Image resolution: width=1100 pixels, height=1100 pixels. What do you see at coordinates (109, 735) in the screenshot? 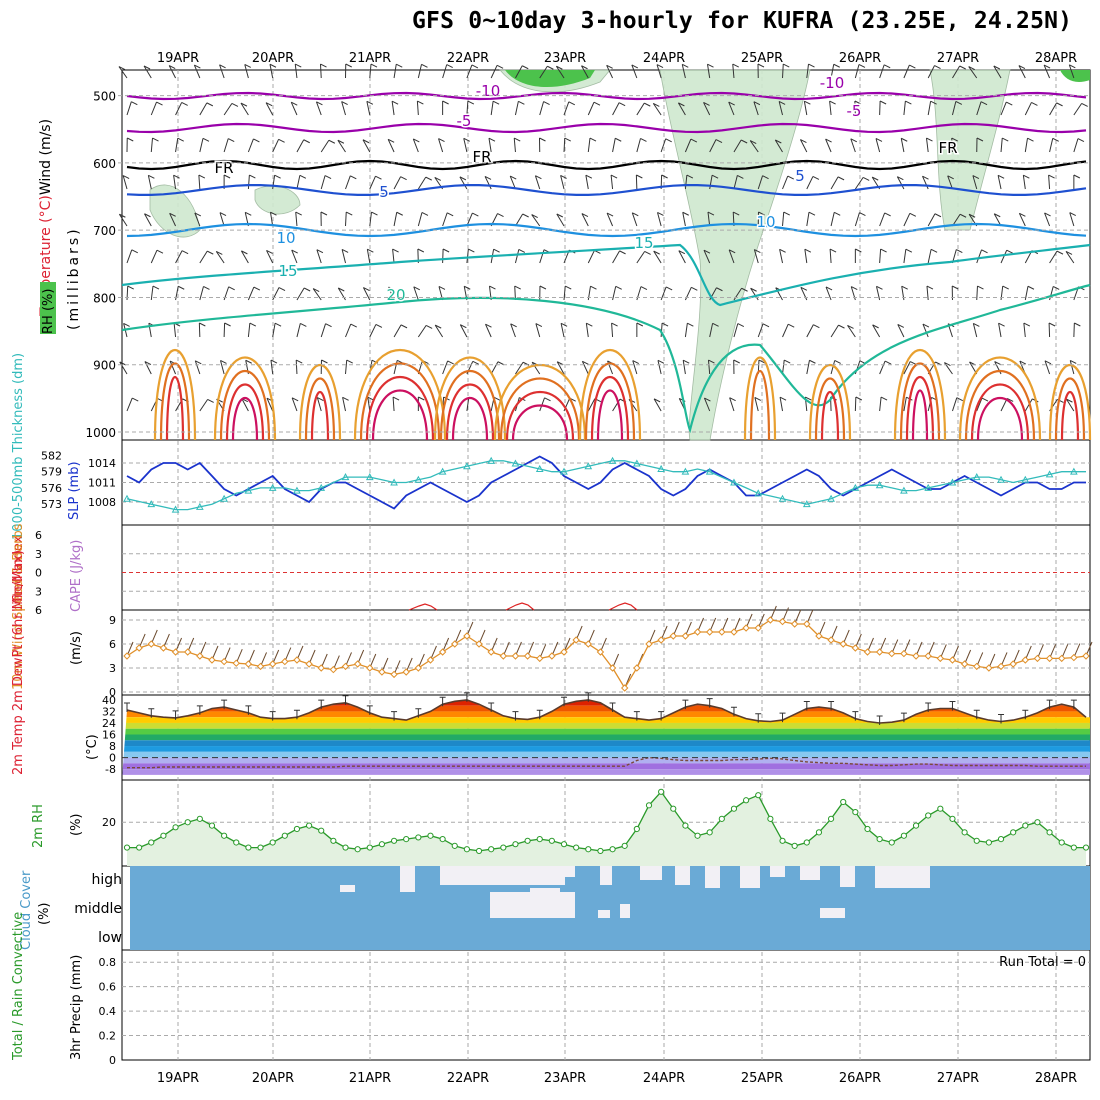
I see `temp-tick-label: 16` at bounding box center [109, 735].